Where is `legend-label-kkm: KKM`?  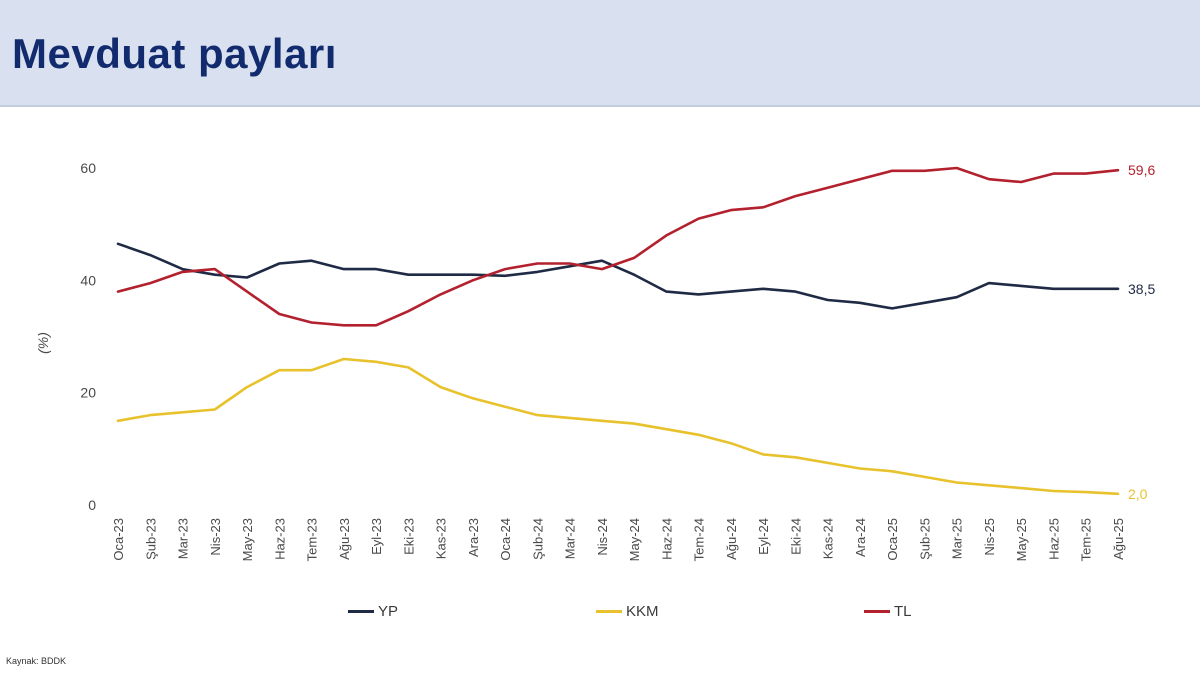 legend-label-kkm: KKM is located at coordinates (642, 611).